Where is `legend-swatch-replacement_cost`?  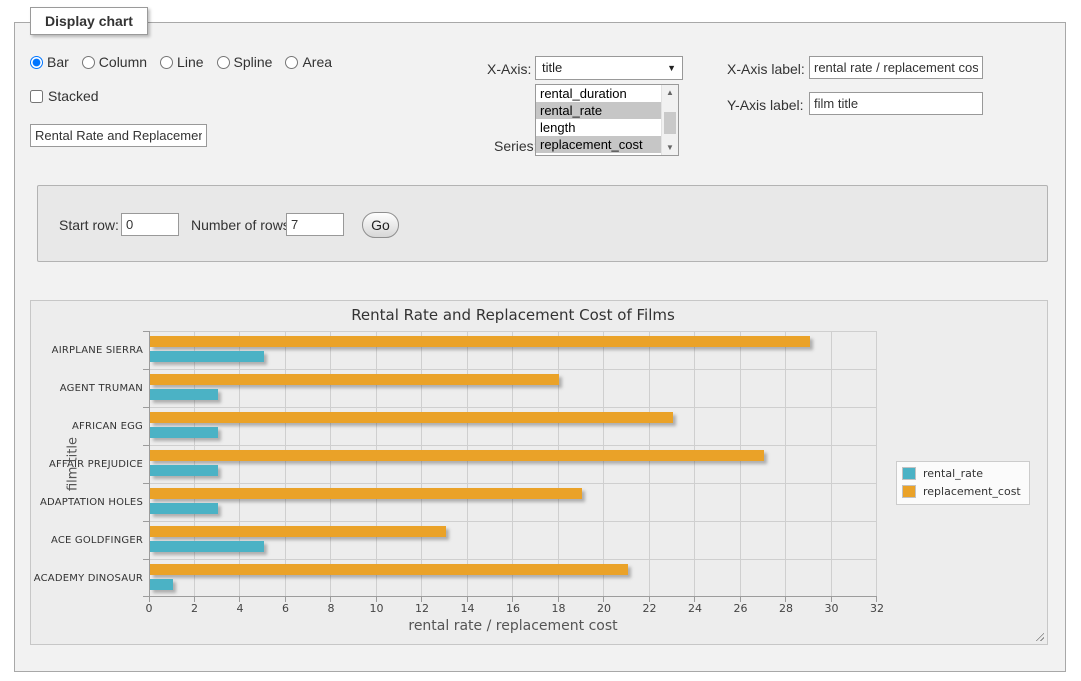 legend-swatch-replacement_cost is located at coordinates (909, 491).